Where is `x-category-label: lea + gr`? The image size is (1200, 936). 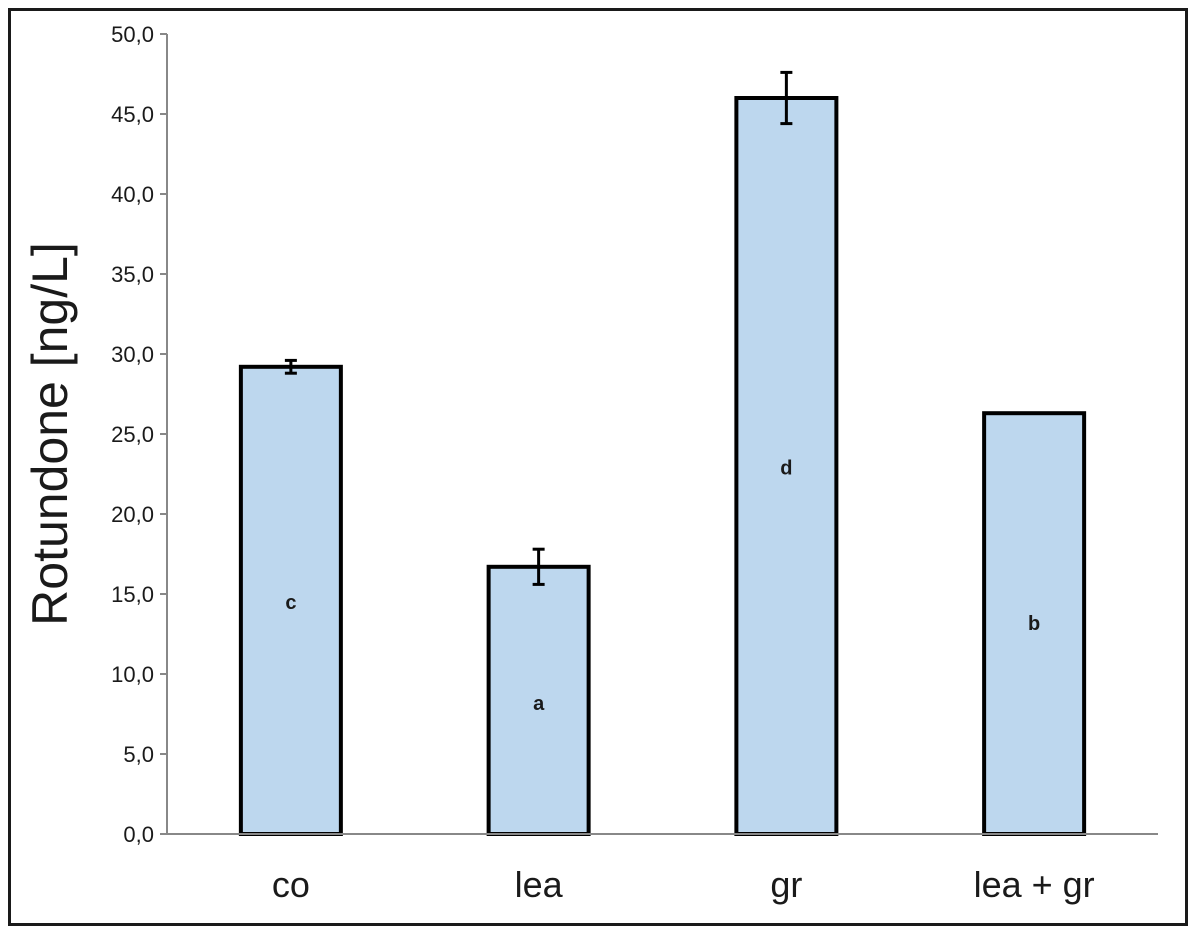 x-category-label: lea + gr is located at coordinates (1034, 884).